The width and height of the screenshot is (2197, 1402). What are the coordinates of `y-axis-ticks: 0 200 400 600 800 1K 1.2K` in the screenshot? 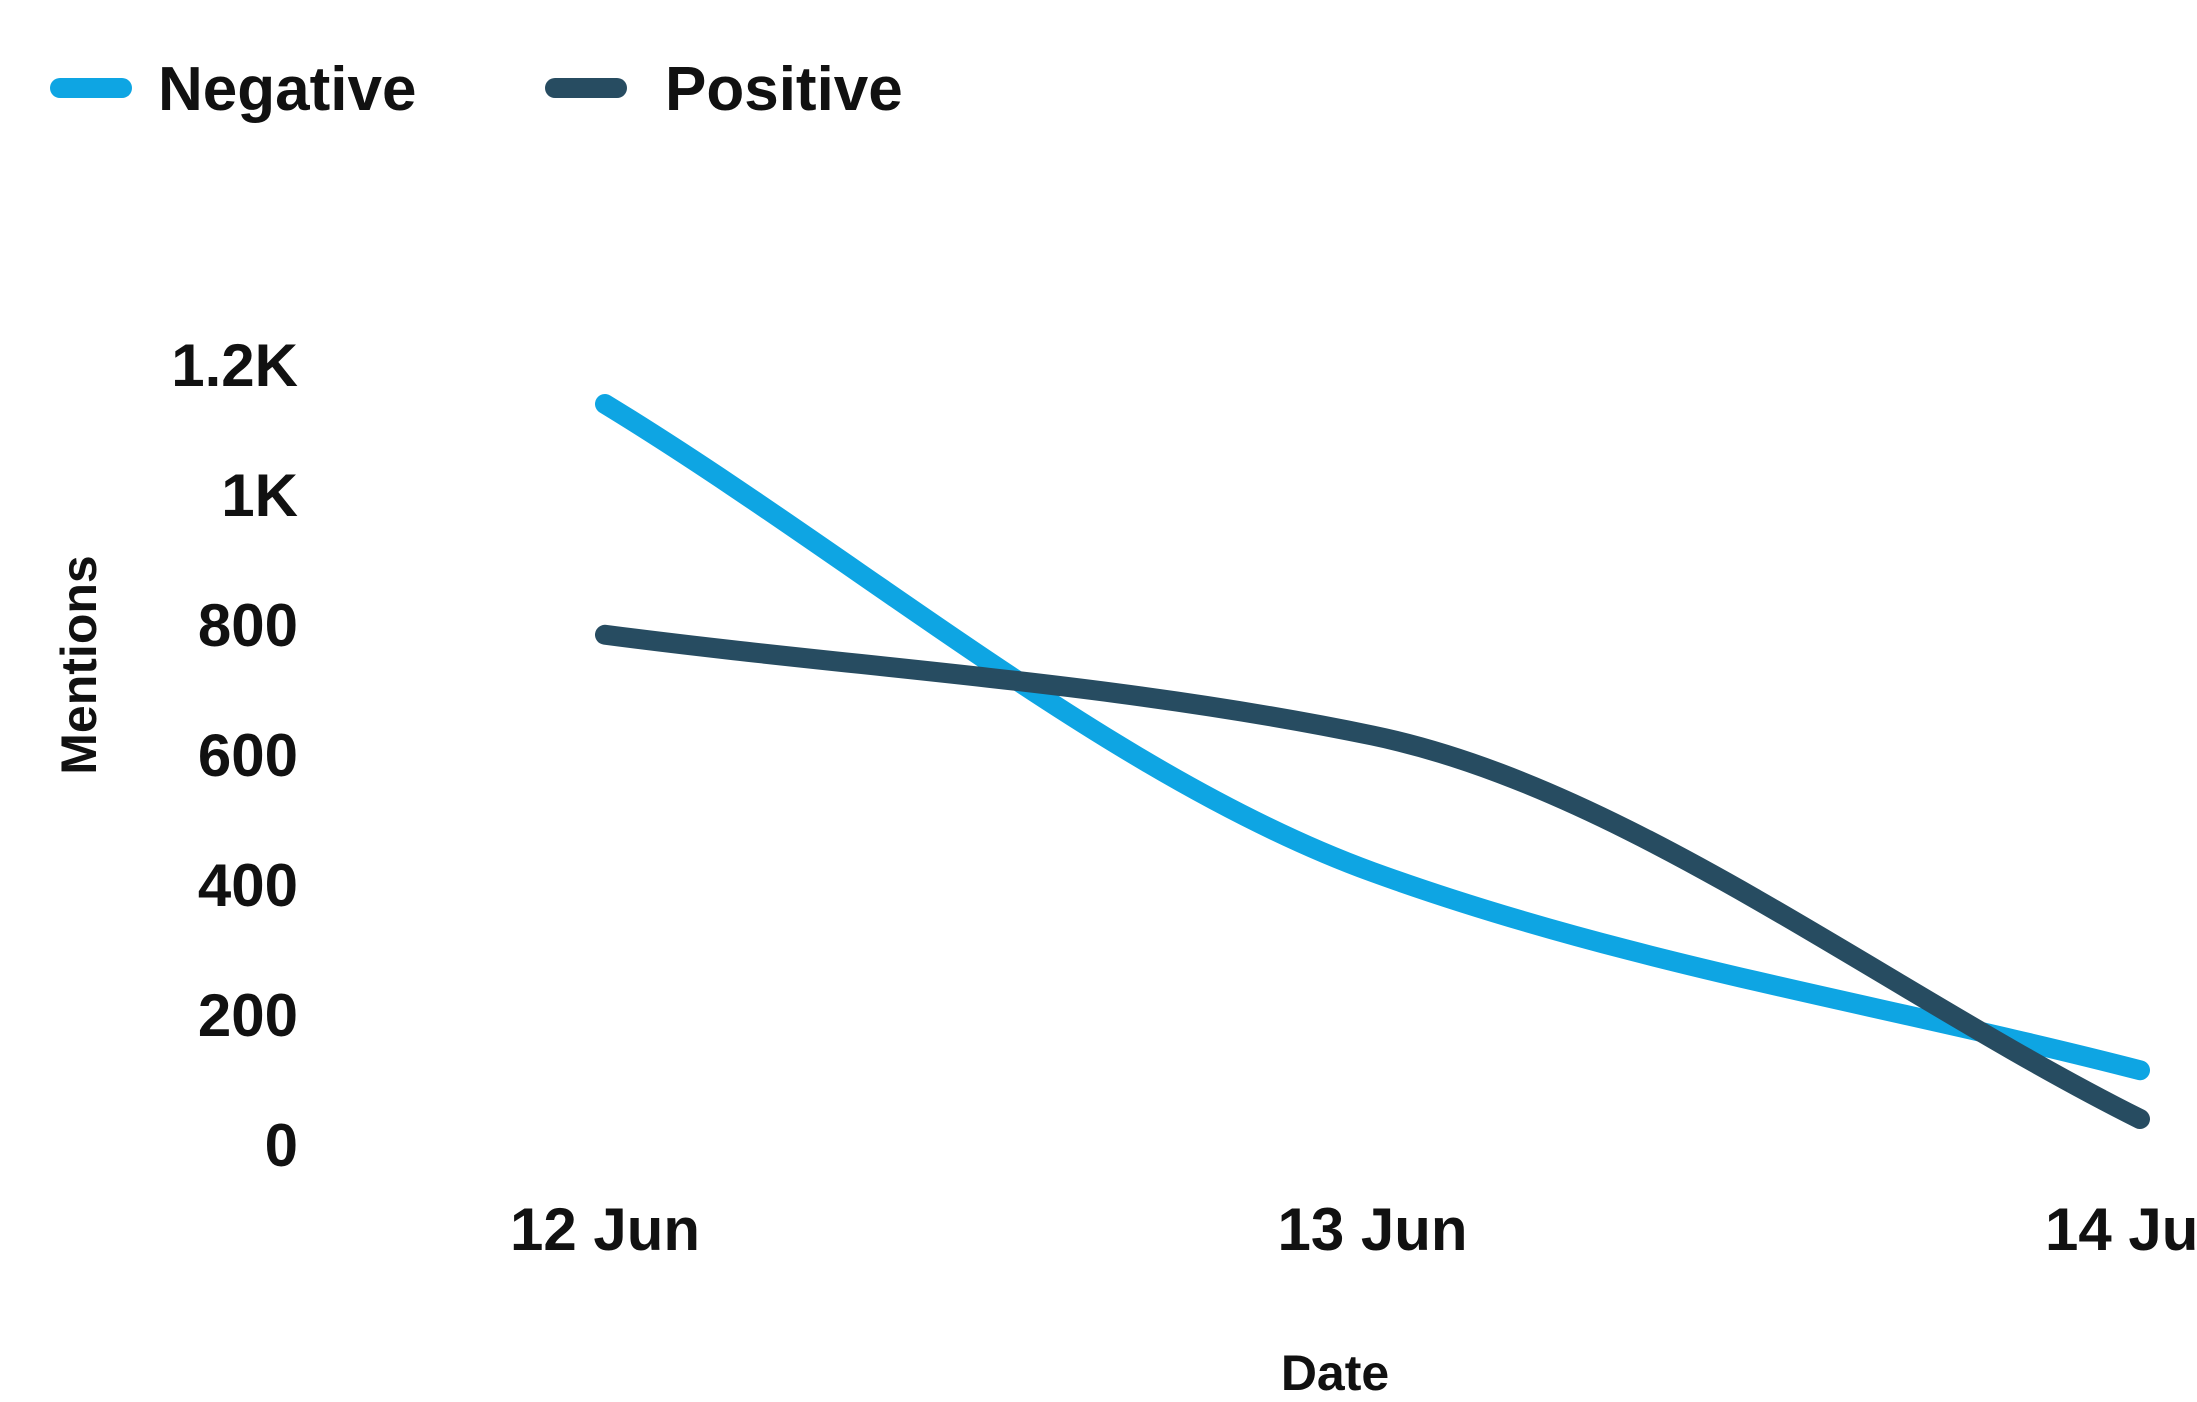 It's located at (234, 755).